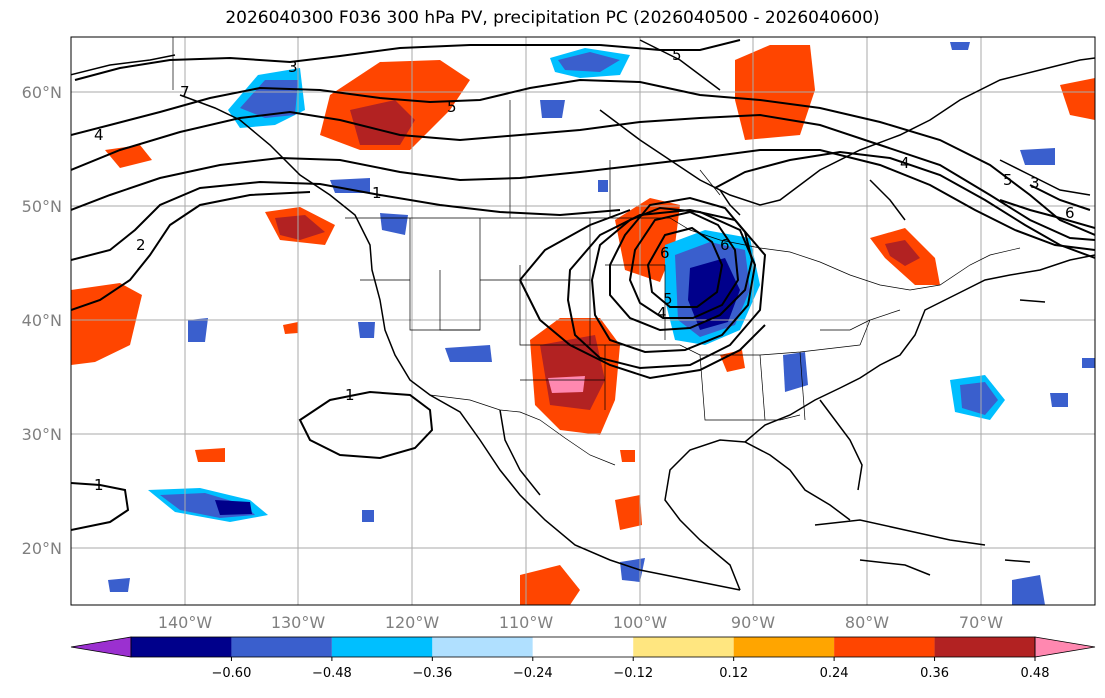  I want to click on colorbar-tick-label: 0.24, so click(834, 673).